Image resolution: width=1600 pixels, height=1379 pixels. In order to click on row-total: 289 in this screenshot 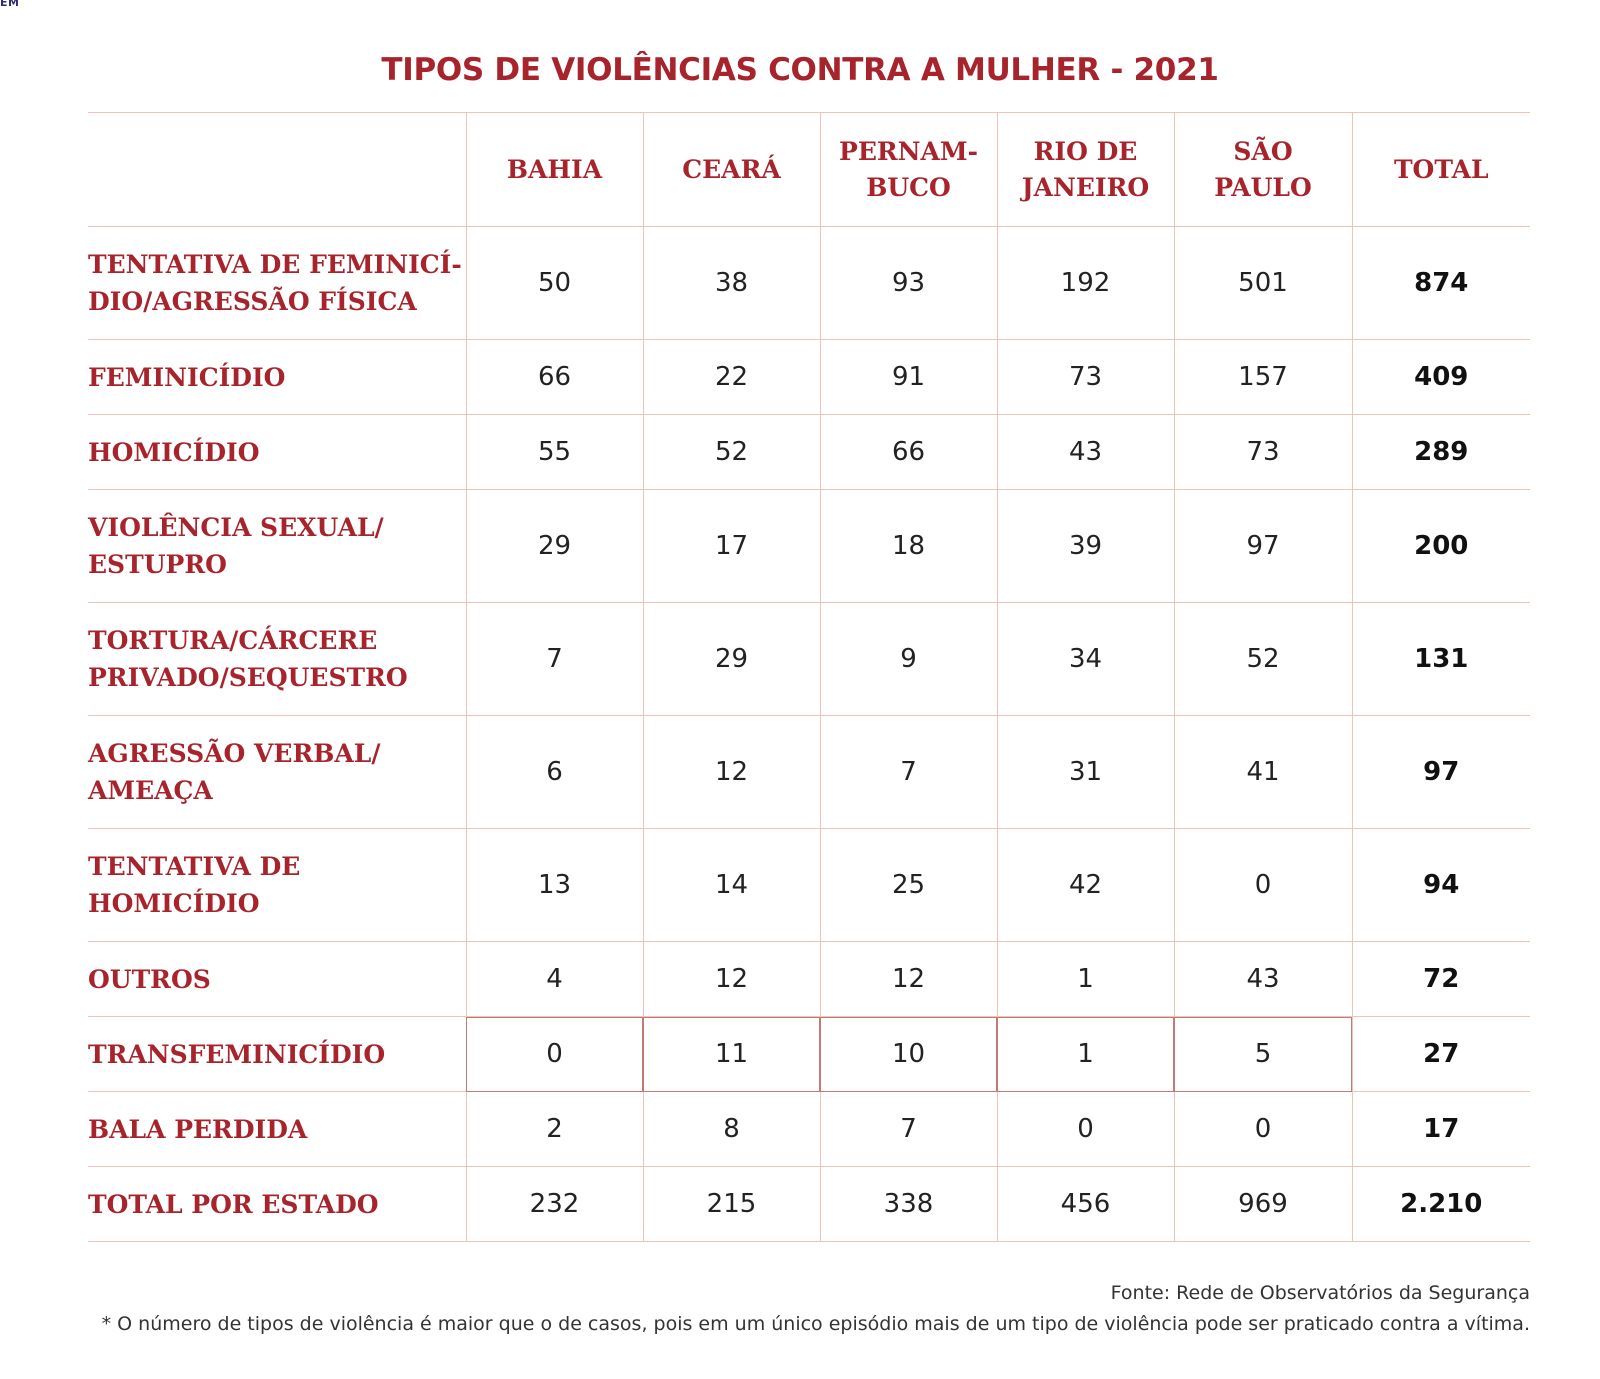, I will do `click(1440, 452)`.